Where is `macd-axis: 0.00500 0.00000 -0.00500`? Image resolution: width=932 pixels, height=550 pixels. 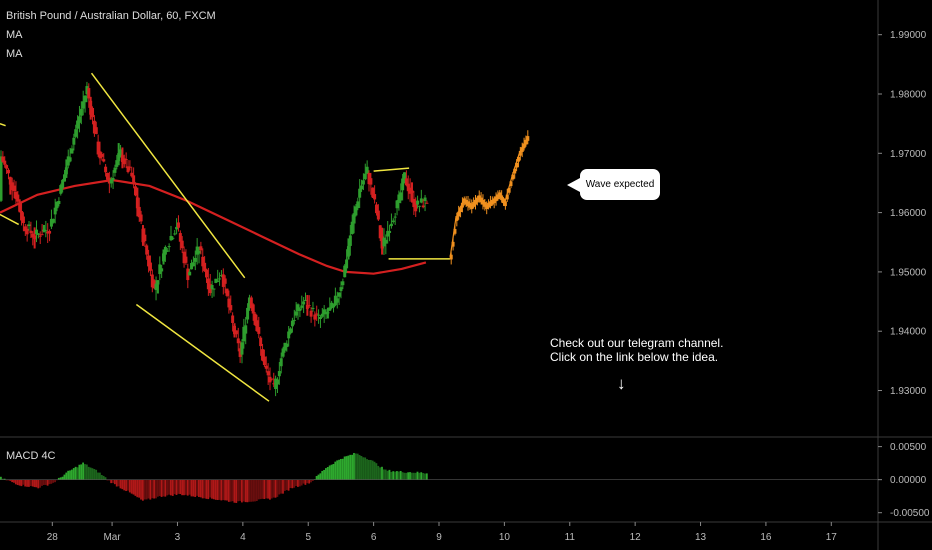
macd-axis: 0.00500 0.00000 -0.00500 is located at coordinates (465, 480).